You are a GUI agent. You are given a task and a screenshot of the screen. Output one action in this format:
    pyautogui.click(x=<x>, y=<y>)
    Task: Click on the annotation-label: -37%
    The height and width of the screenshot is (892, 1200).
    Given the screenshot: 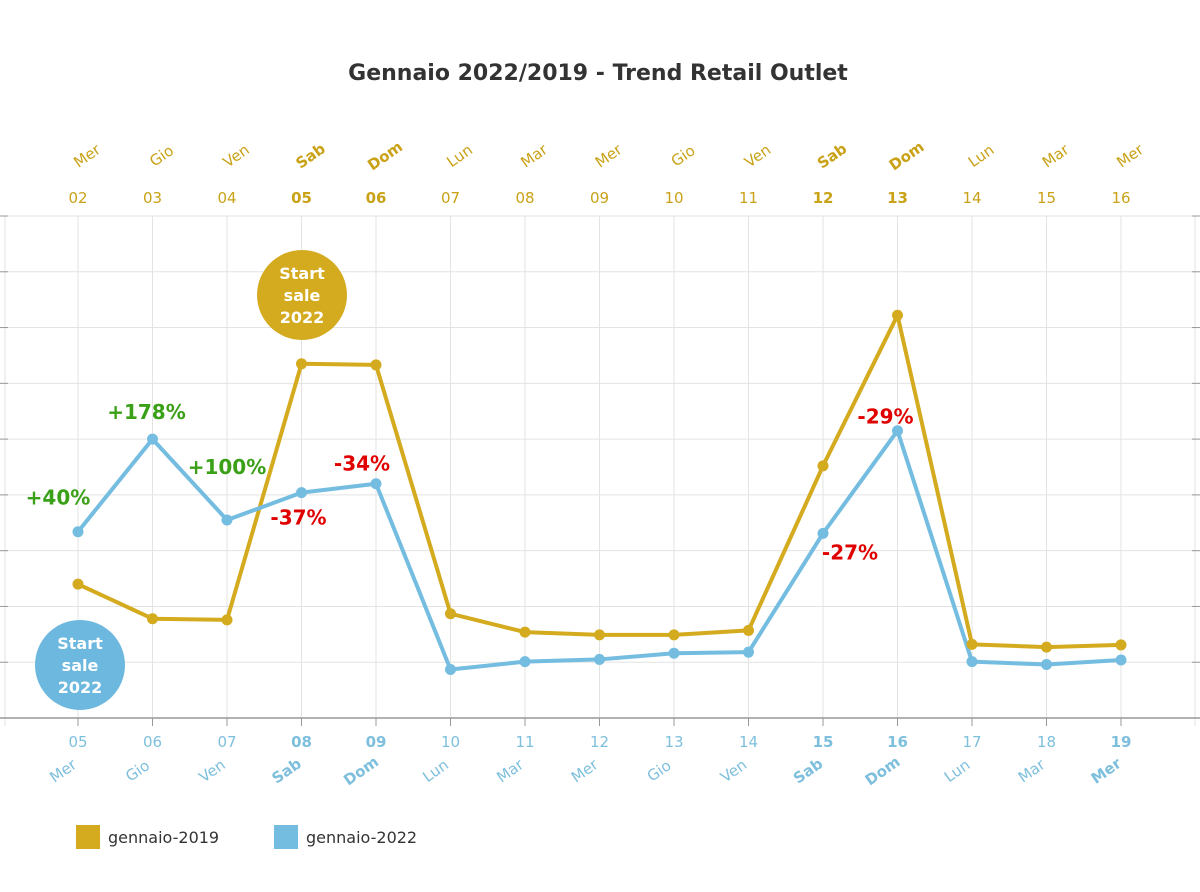 What is the action you would take?
    pyautogui.click(x=298, y=518)
    